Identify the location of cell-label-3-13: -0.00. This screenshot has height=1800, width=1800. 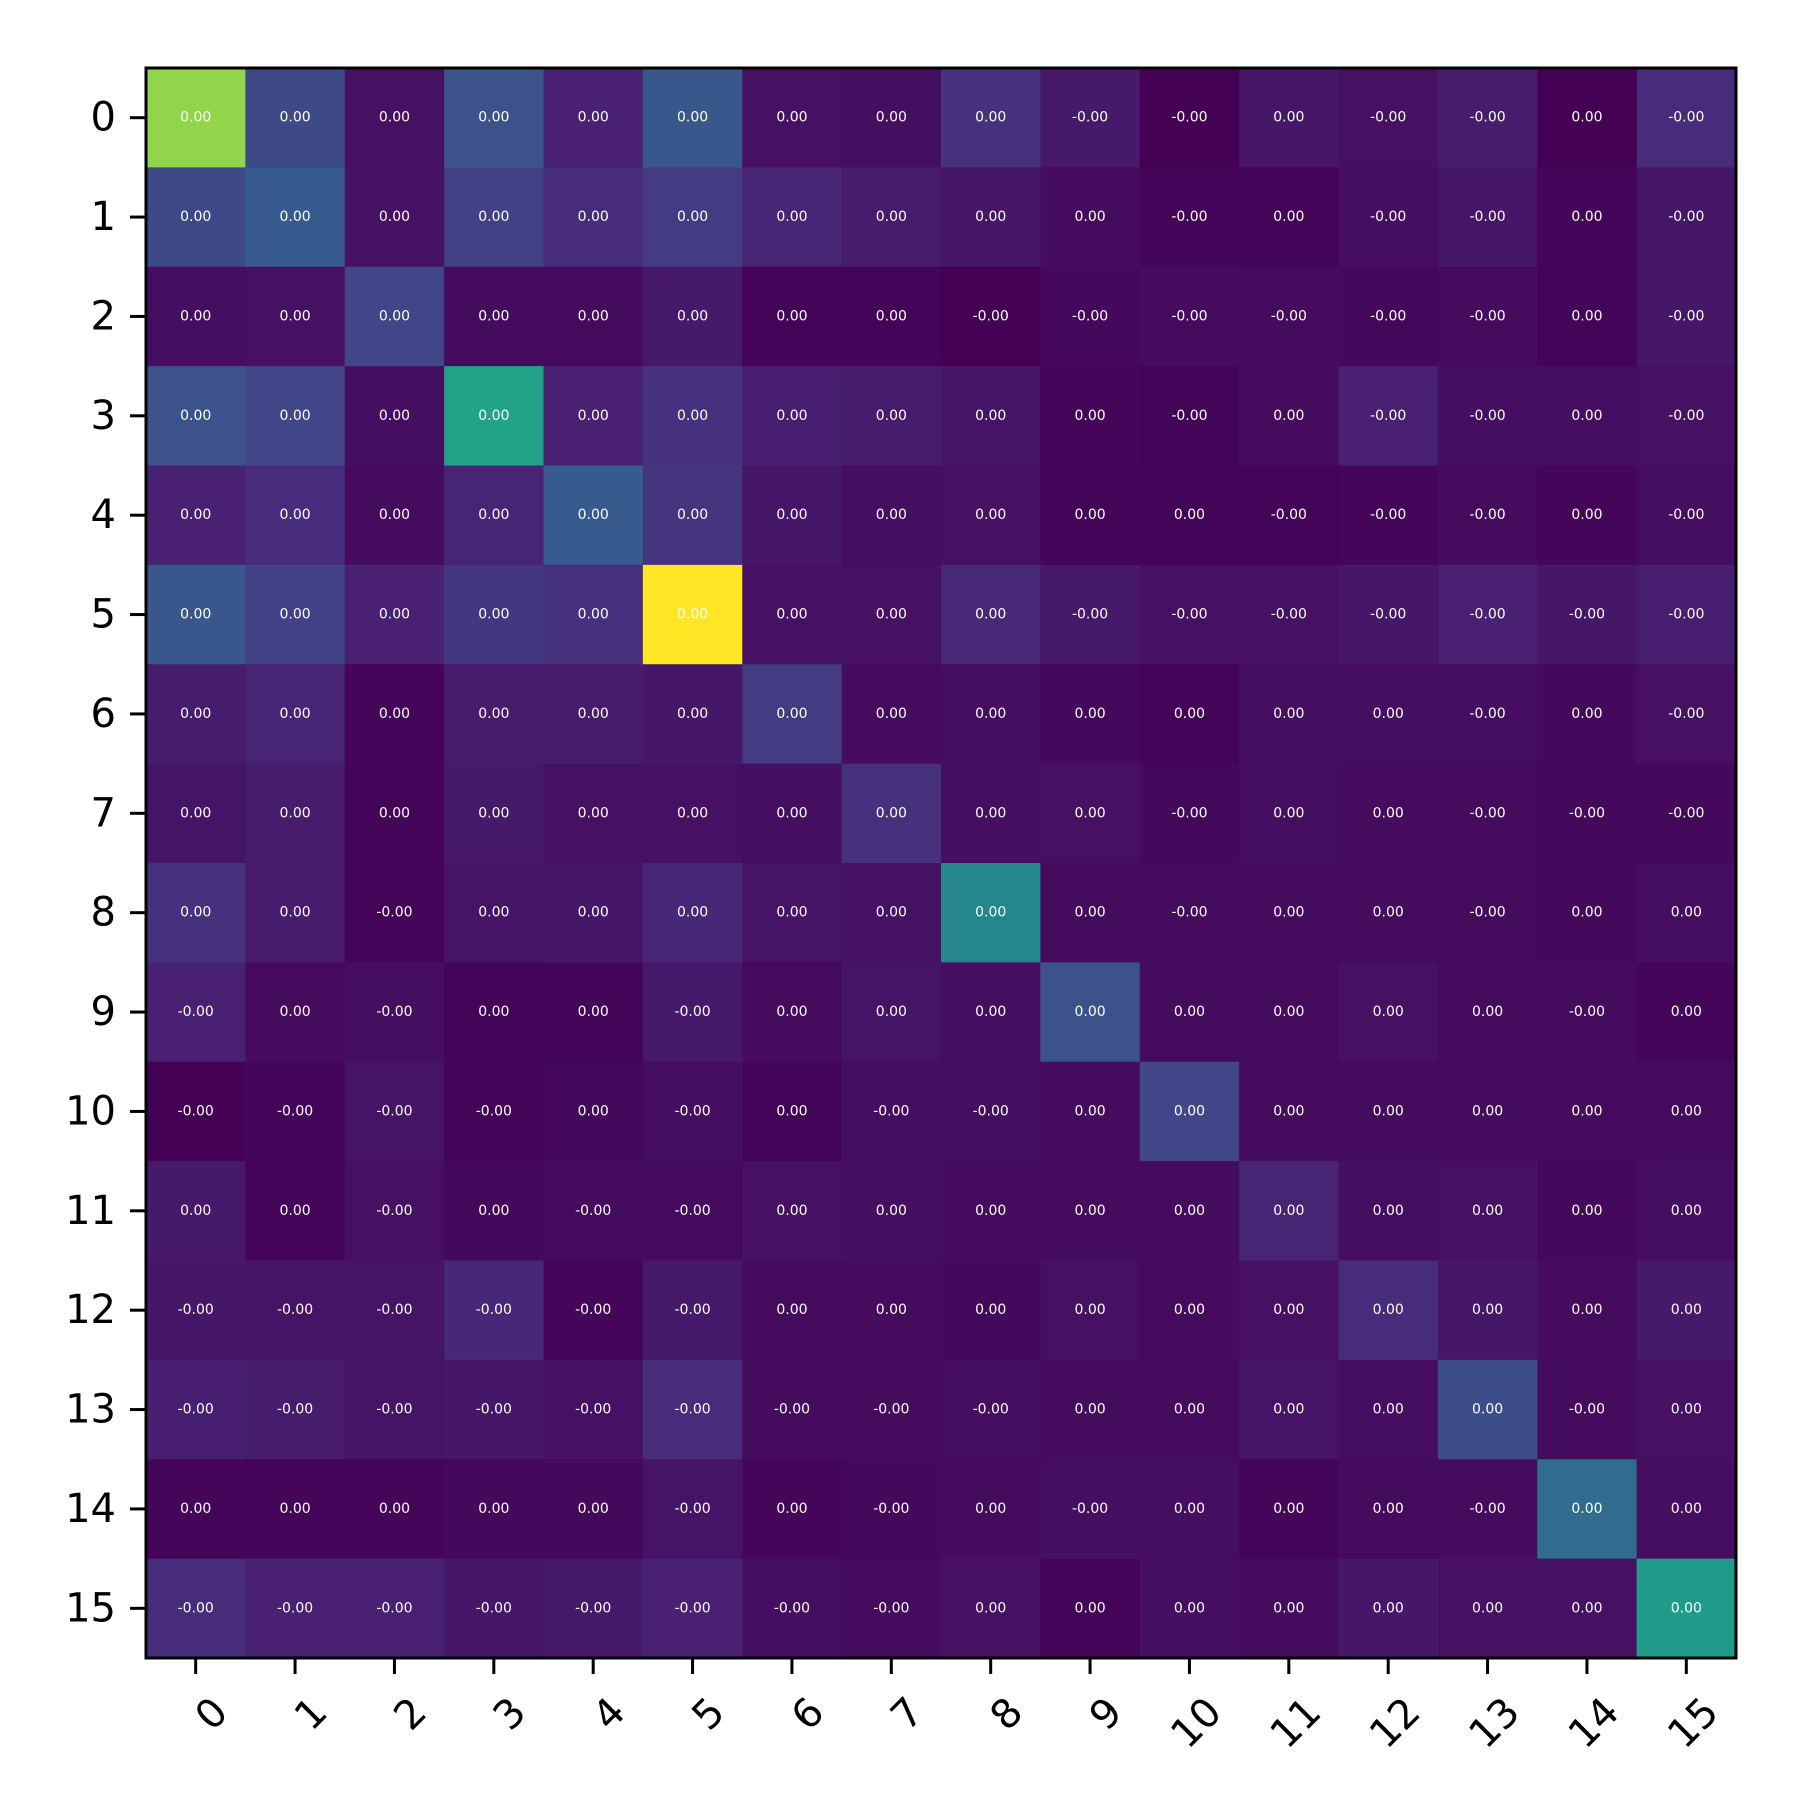
(1487, 416).